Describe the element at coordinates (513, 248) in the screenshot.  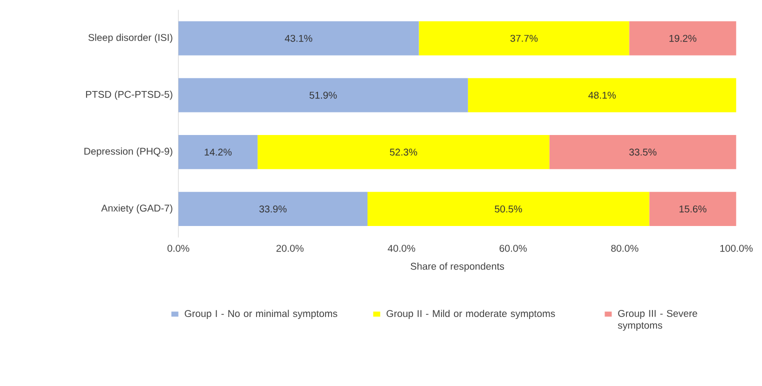
I see `x-tick-label: 60.0%` at that location.